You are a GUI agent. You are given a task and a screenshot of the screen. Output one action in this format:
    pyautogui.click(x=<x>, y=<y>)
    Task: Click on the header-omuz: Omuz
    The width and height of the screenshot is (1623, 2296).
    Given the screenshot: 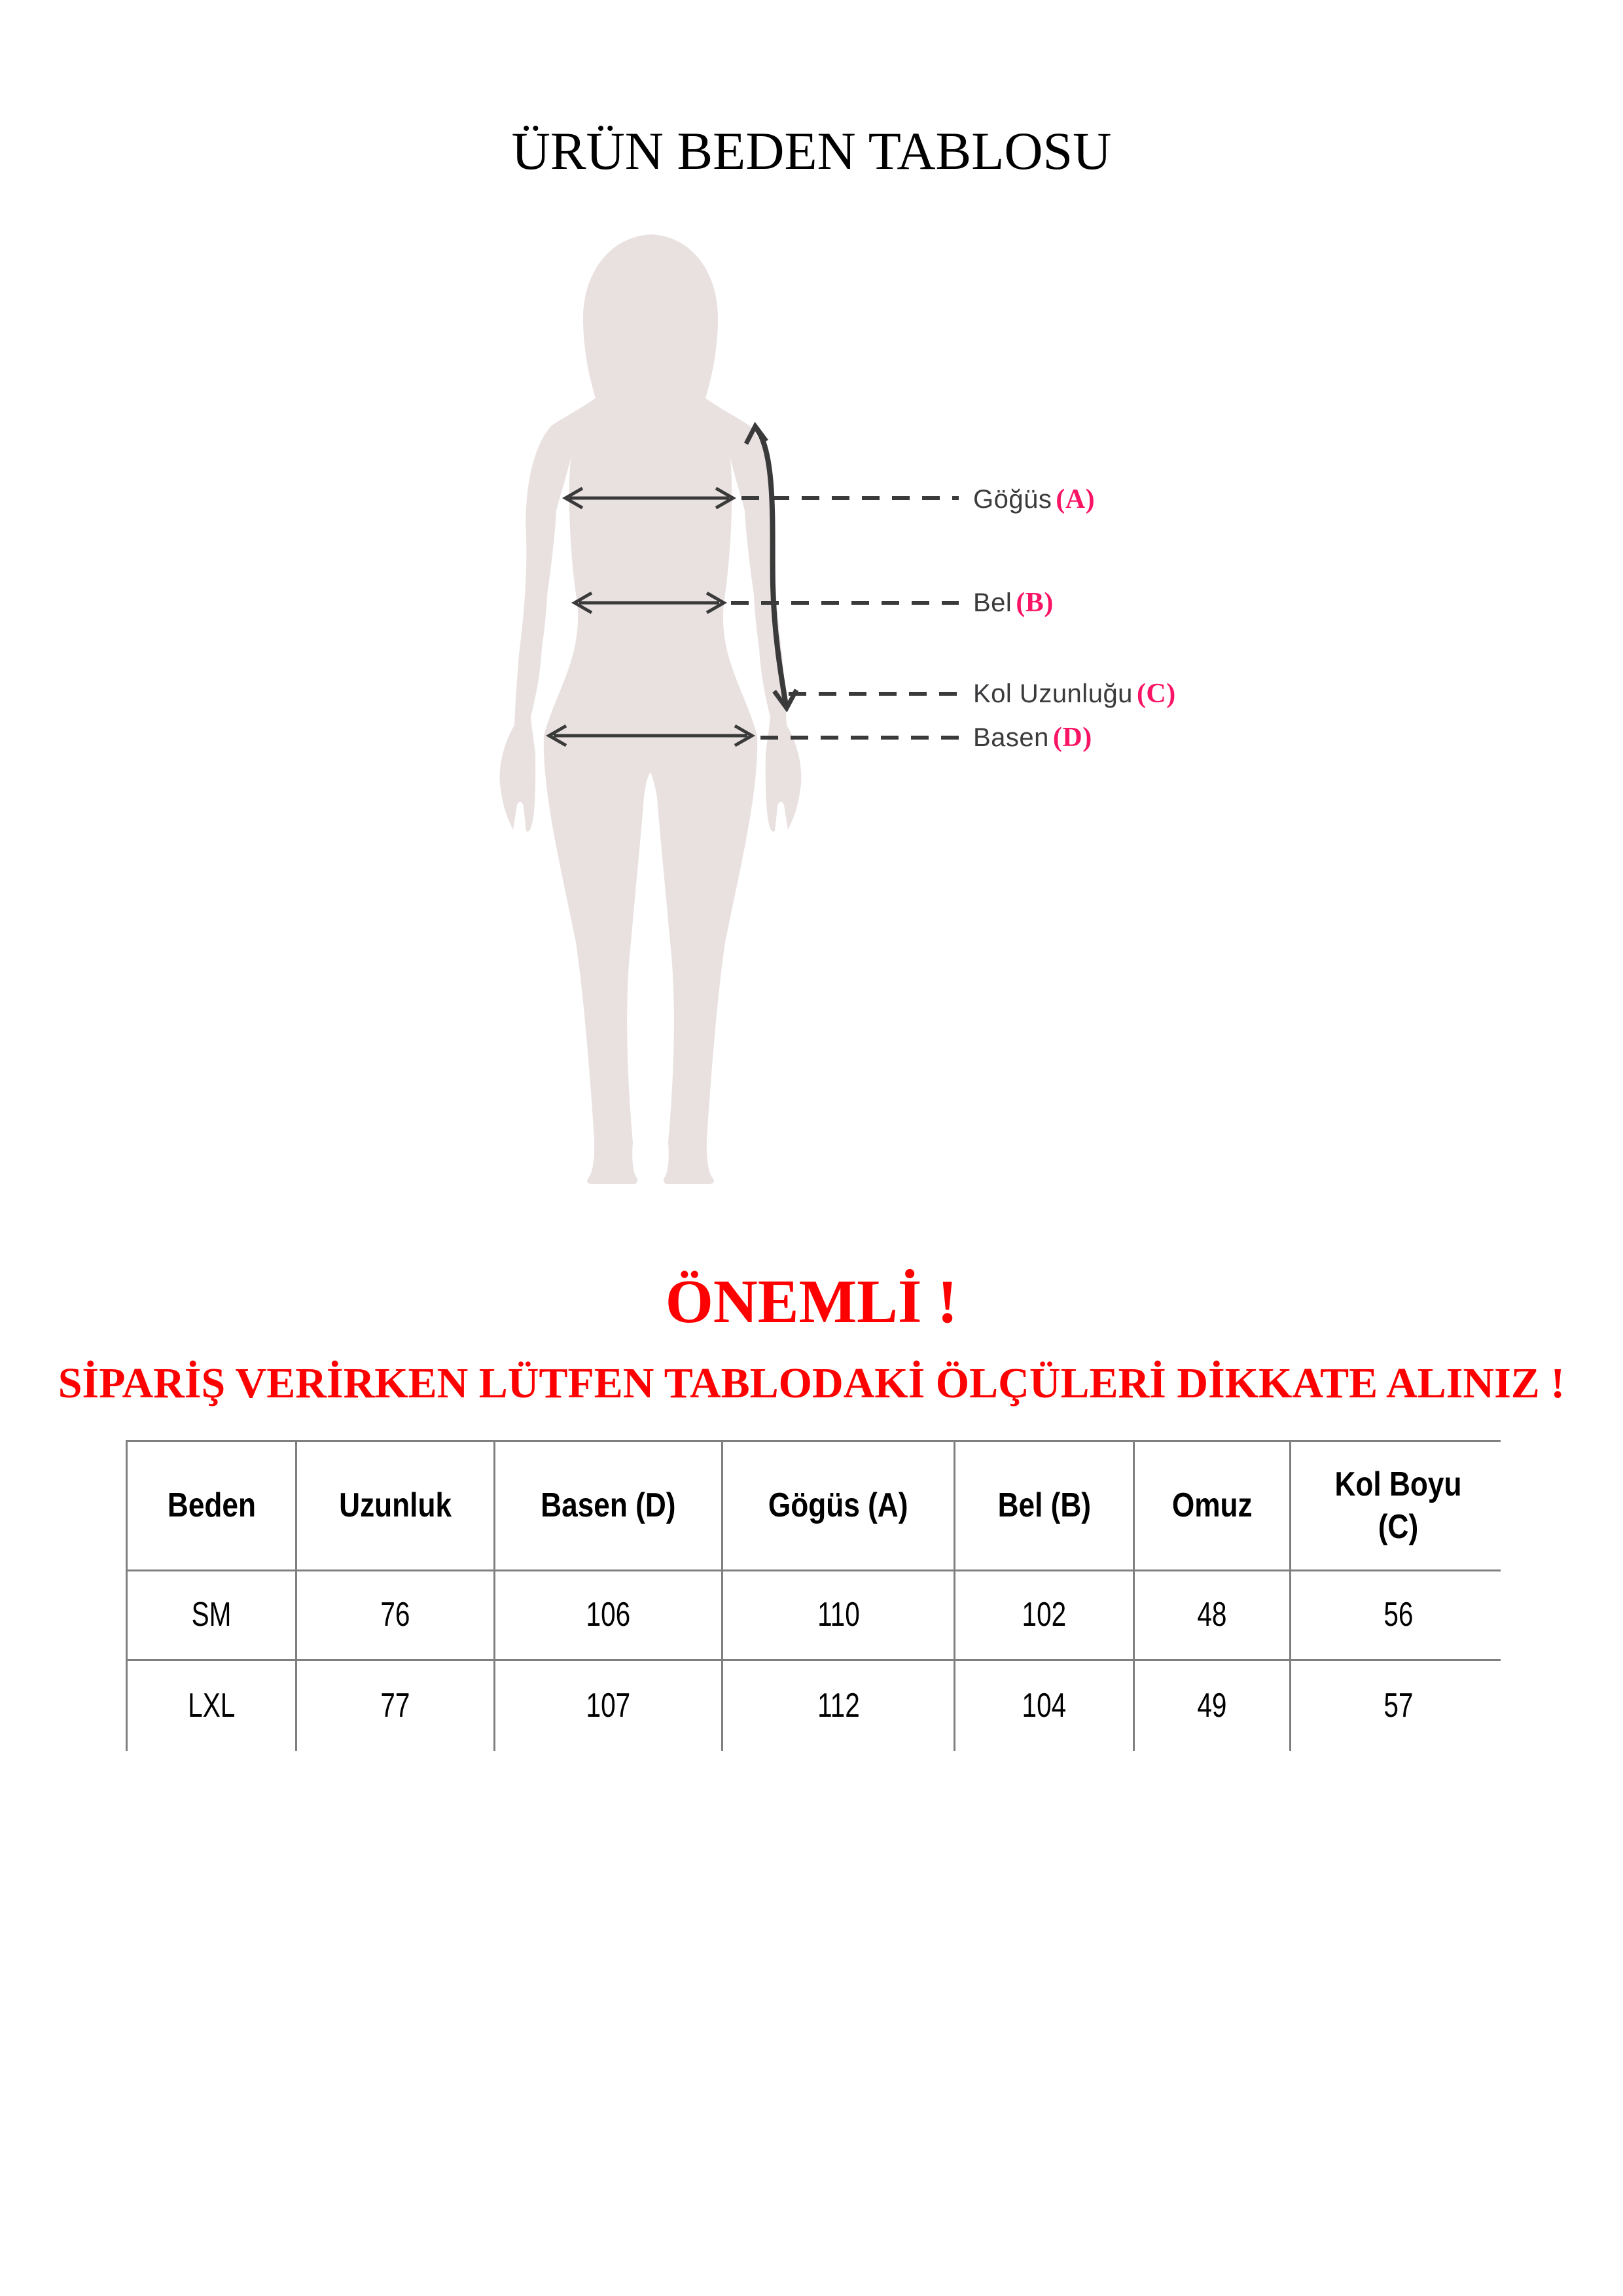 What is the action you would take?
    pyautogui.click(x=1212, y=1506)
    